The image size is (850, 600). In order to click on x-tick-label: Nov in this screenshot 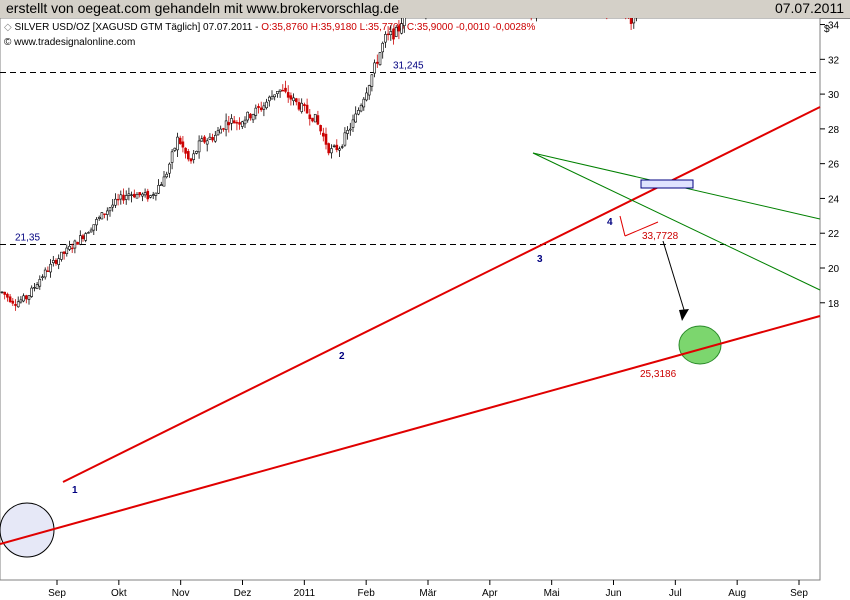, I will do `click(181, 593)`.